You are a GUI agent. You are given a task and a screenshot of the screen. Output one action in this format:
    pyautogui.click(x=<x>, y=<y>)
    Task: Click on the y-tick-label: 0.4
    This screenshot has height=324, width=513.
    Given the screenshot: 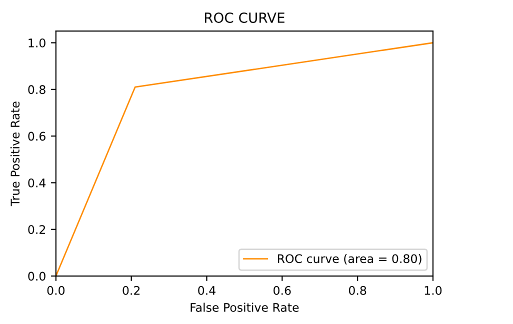 What is the action you would take?
    pyautogui.click(x=37, y=183)
    